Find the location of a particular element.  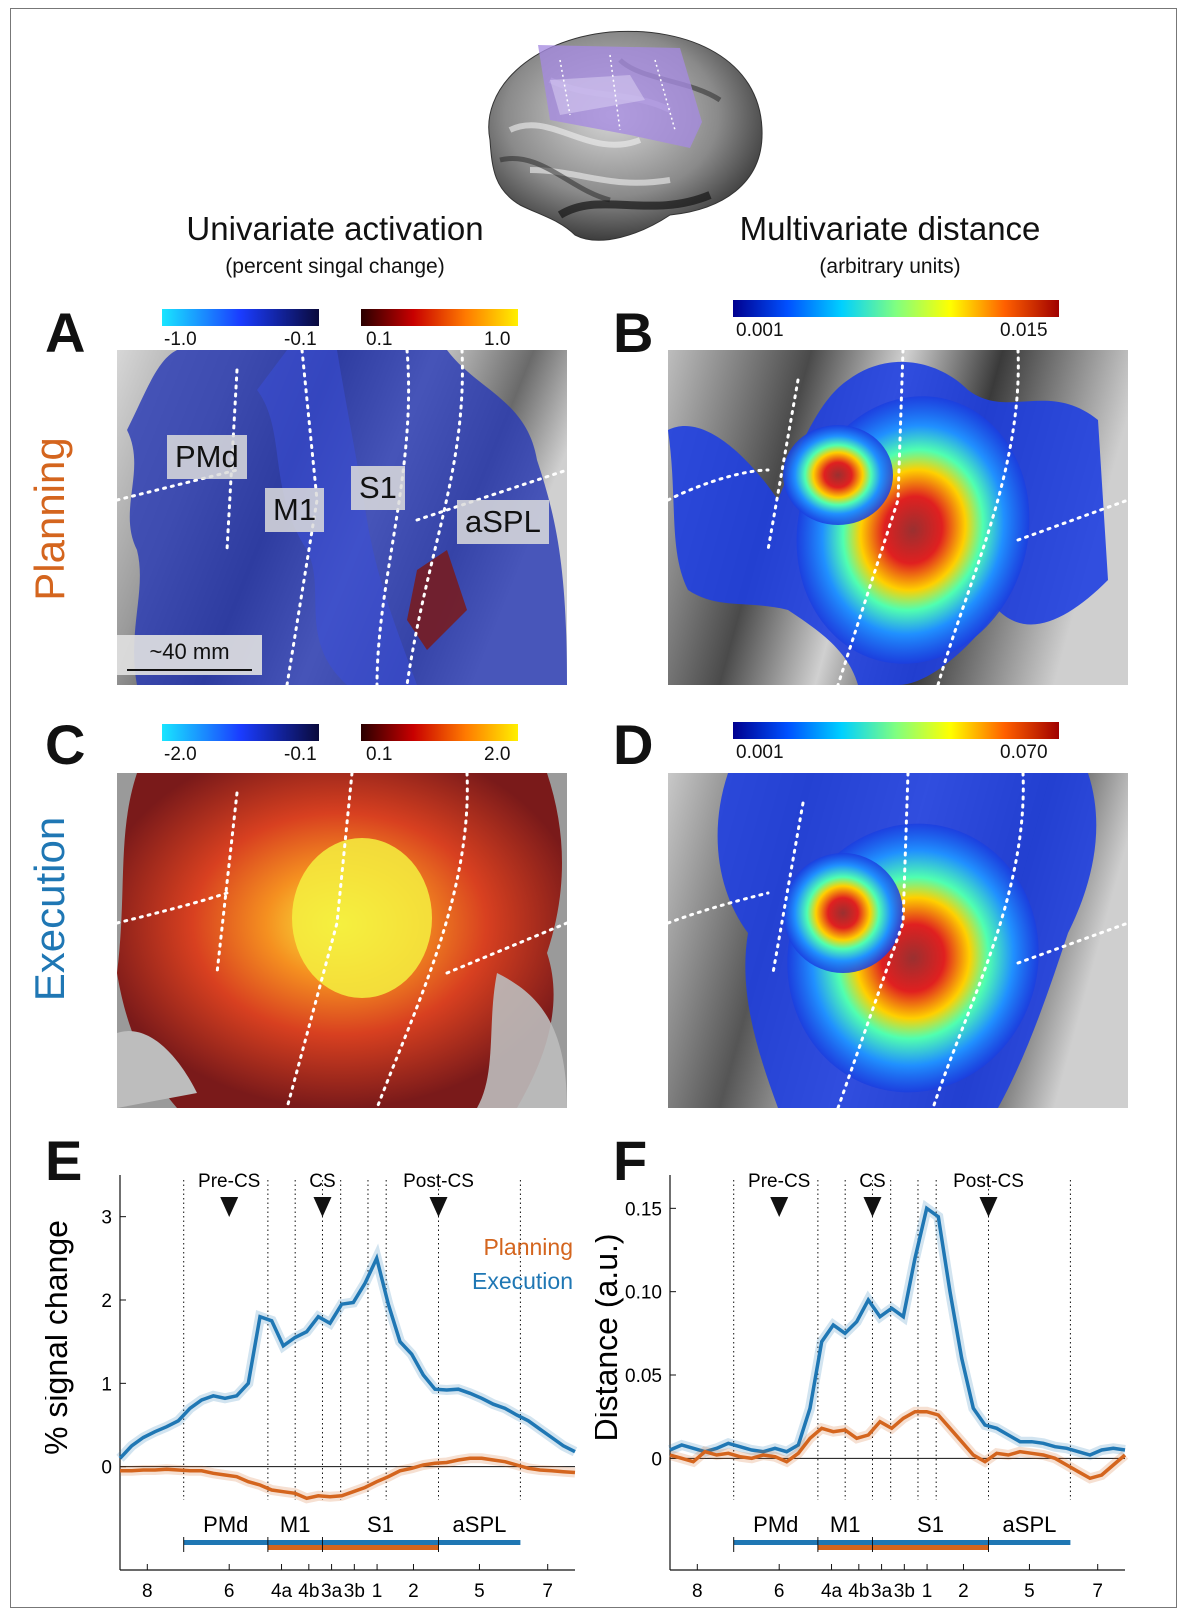

panel-letter-f: F is located at coordinates (630, 1160).